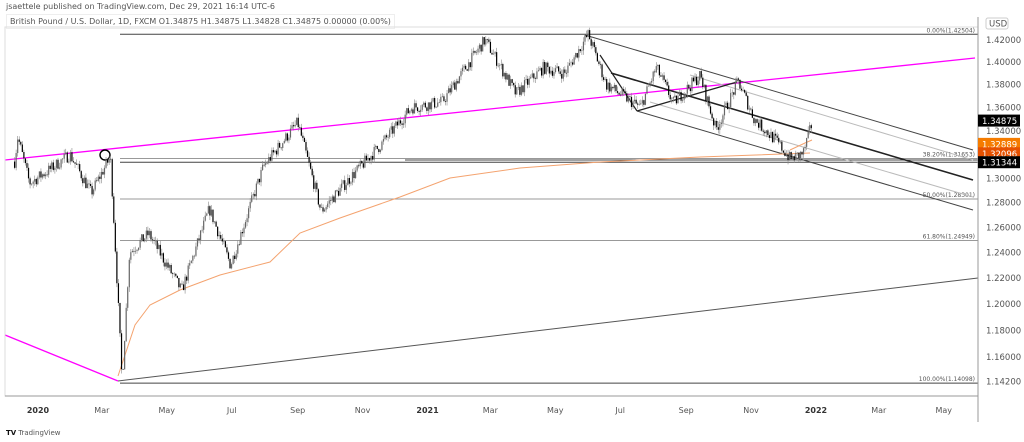 The height and width of the screenshot is (442, 1024). I want to click on price-label-box, so click(999, 143).